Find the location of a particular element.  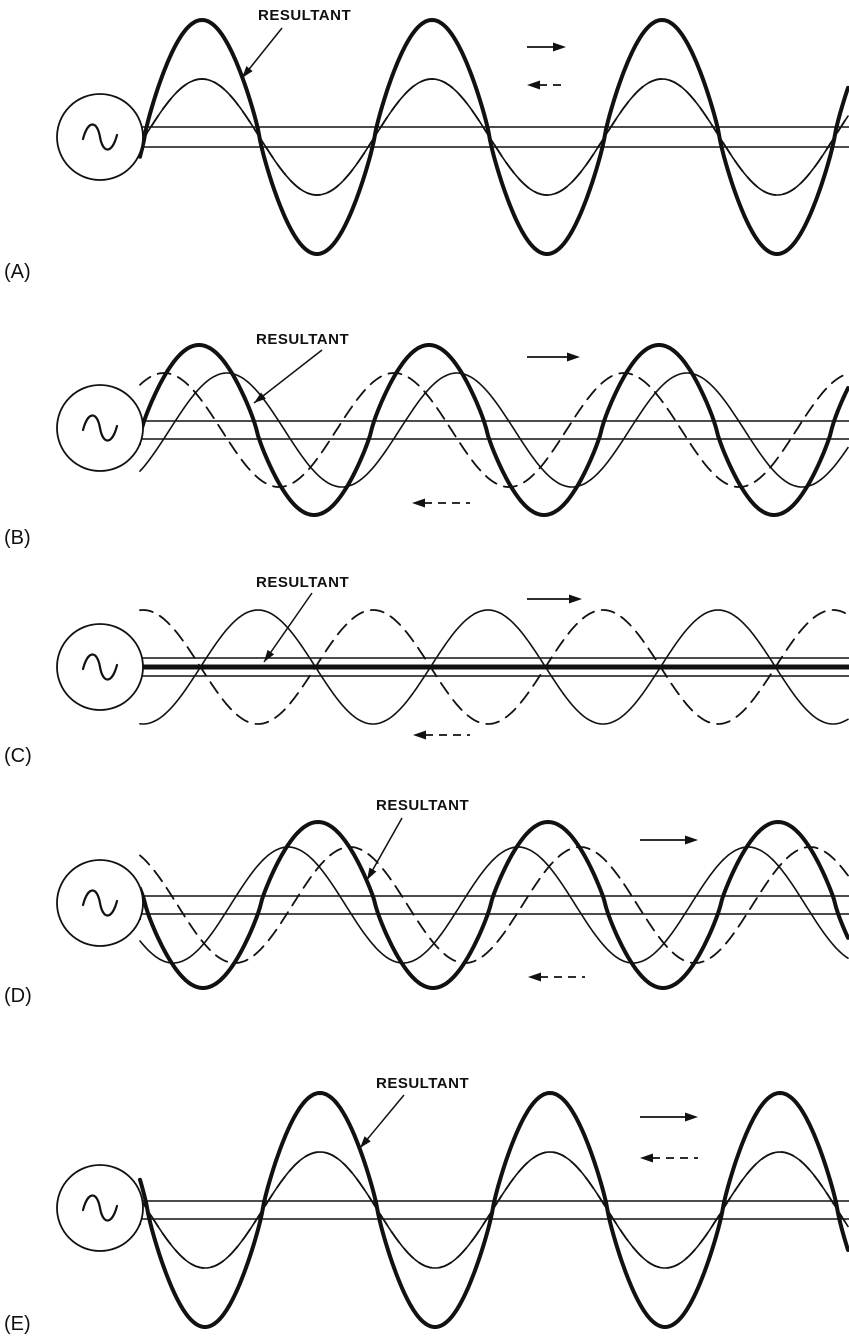

panel-label: (C) is located at coordinates (18, 756).